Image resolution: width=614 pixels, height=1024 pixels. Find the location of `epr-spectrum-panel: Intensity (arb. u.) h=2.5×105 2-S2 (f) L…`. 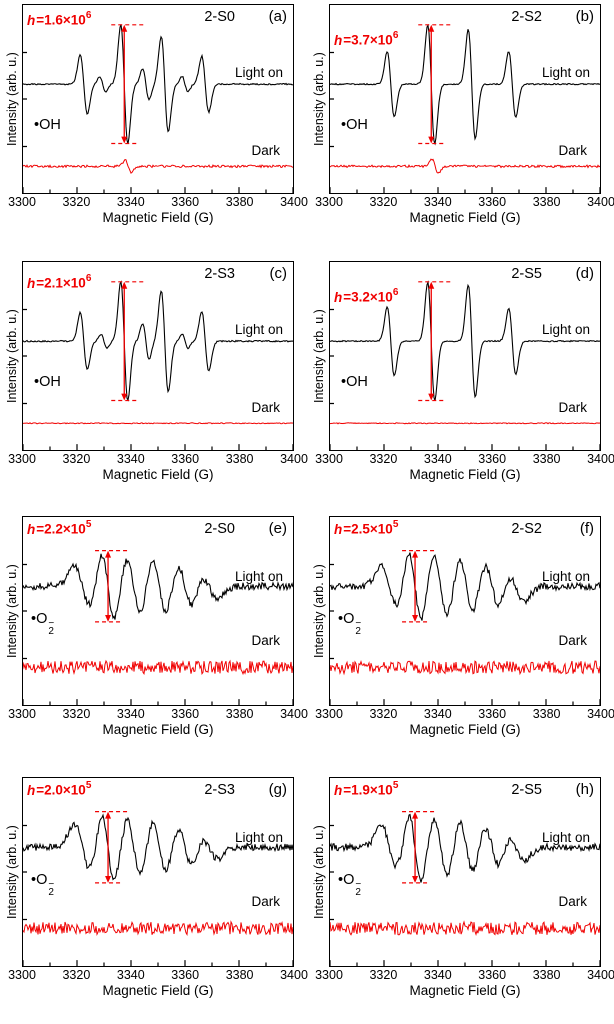

epr-spectrum-panel: Intensity (arb. u.) h=2.5×105 2-S2 (f) L… is located at coordinates (460, 626).